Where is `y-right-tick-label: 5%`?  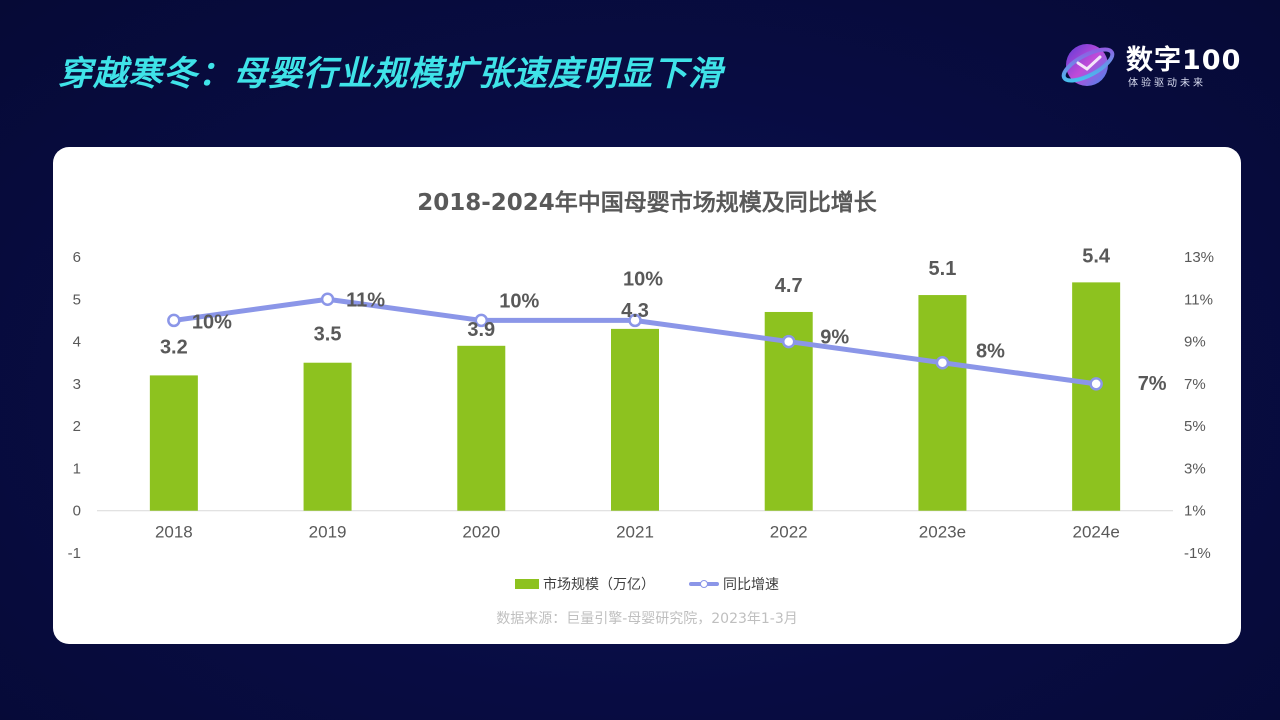
y-right-tick-label: 5% is located at coordinates (1195, 426).